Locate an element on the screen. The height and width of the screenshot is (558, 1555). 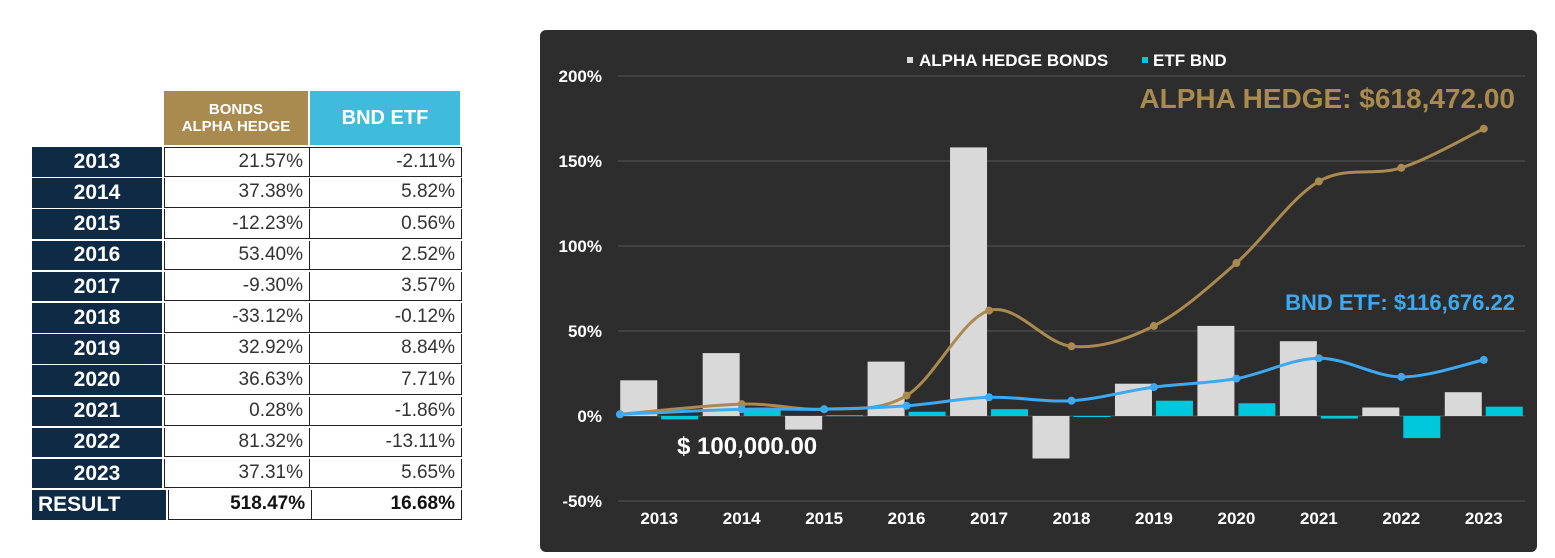
row-bnd-return: 8.84% is located at coordinates (386, 349).